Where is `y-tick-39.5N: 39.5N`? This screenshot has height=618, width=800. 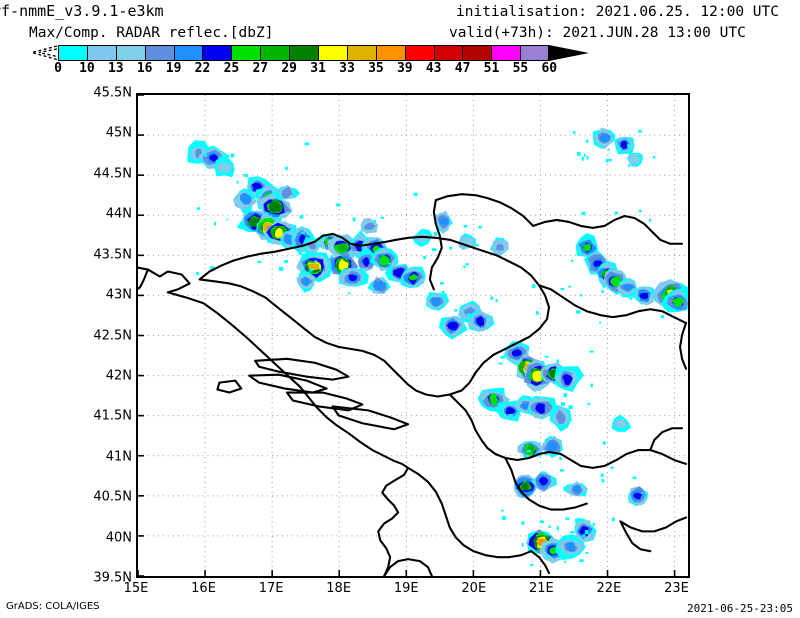 y-tick-39.5N: 39.5N is located at coordinates (112, 578).